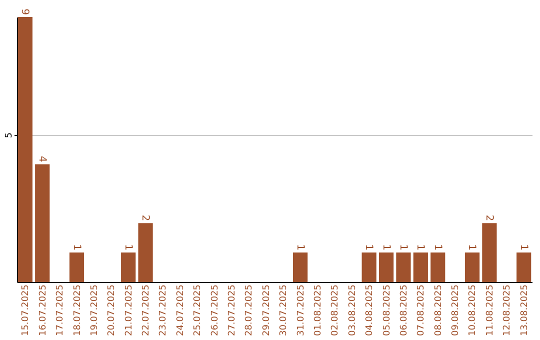 Image resolution: width=540 pixels, height=340 pixels. Describe the element at coordinates (284, 310) in the screenshot. I see `x-tick-label: 30.07.2025` at that location.